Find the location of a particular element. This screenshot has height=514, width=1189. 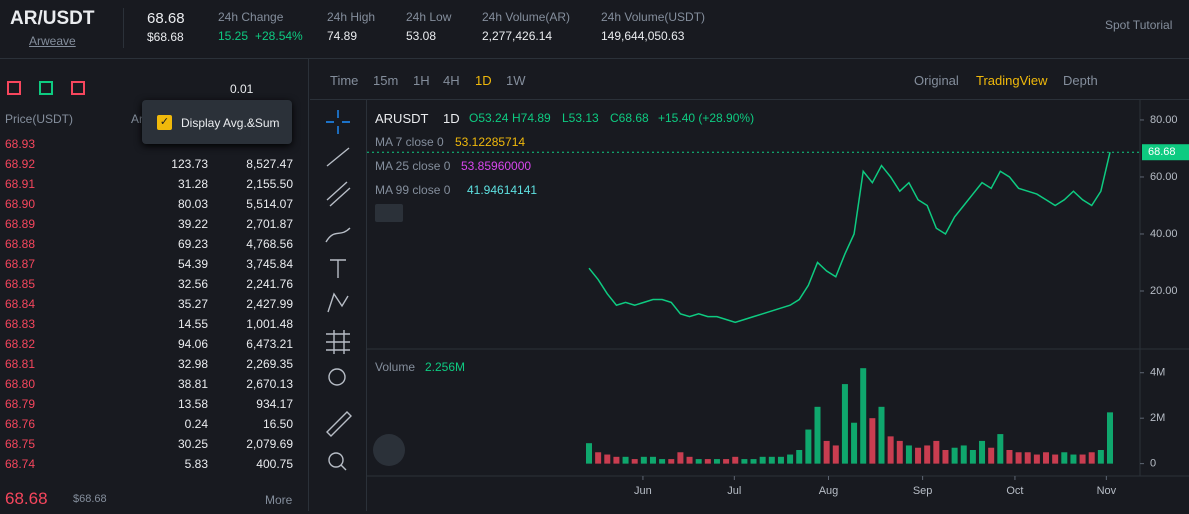

emoji-icon is located at coordinates (337, 377).